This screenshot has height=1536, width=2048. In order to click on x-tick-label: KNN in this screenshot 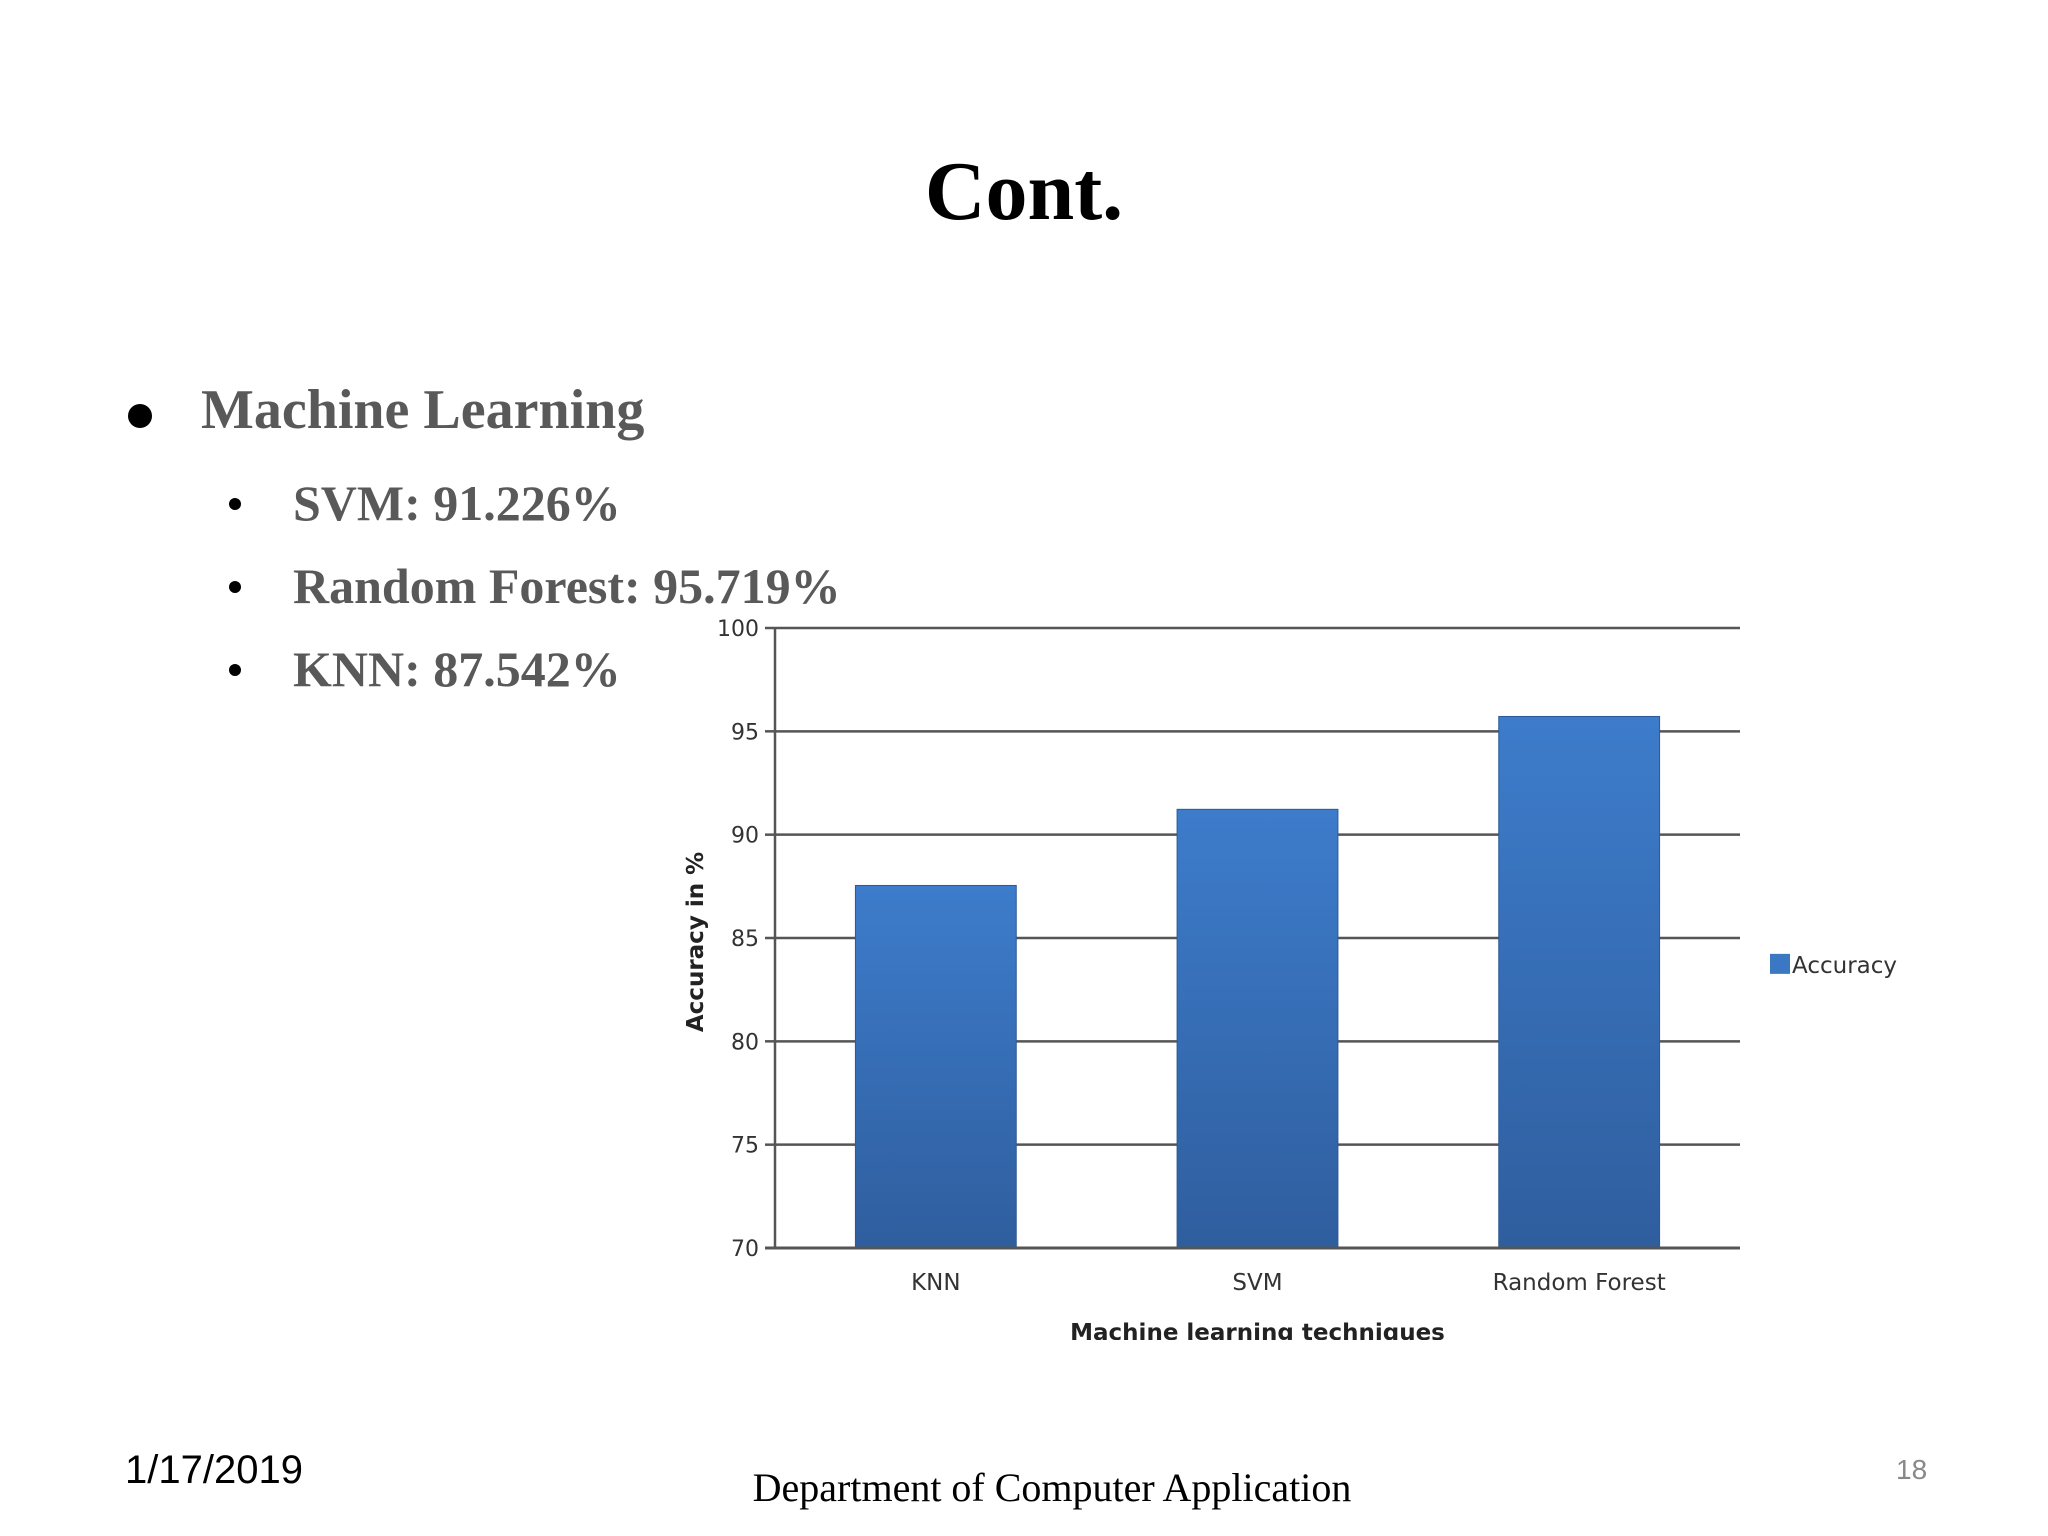, I will do `click(936, 1283)`.